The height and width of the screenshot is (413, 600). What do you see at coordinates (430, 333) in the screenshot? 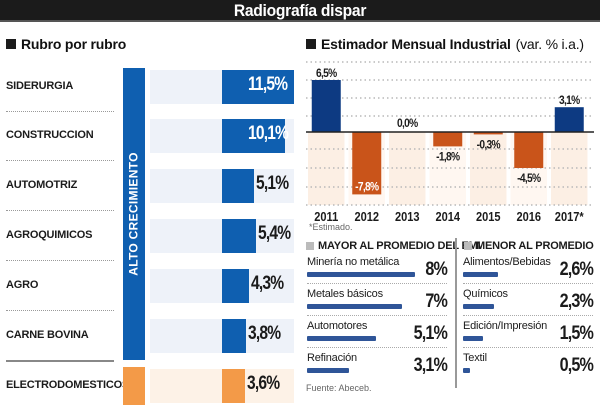
I see `list-item-value: 5,1%` at bounding box center [430, 333].